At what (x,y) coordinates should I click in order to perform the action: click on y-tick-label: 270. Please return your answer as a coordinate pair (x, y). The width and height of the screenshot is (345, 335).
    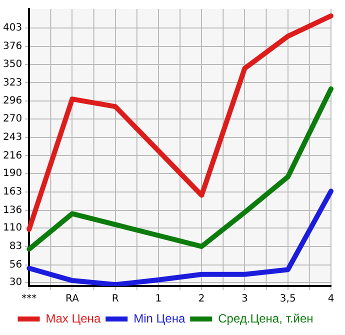
    Looking at the image, I should click on (12, 118).